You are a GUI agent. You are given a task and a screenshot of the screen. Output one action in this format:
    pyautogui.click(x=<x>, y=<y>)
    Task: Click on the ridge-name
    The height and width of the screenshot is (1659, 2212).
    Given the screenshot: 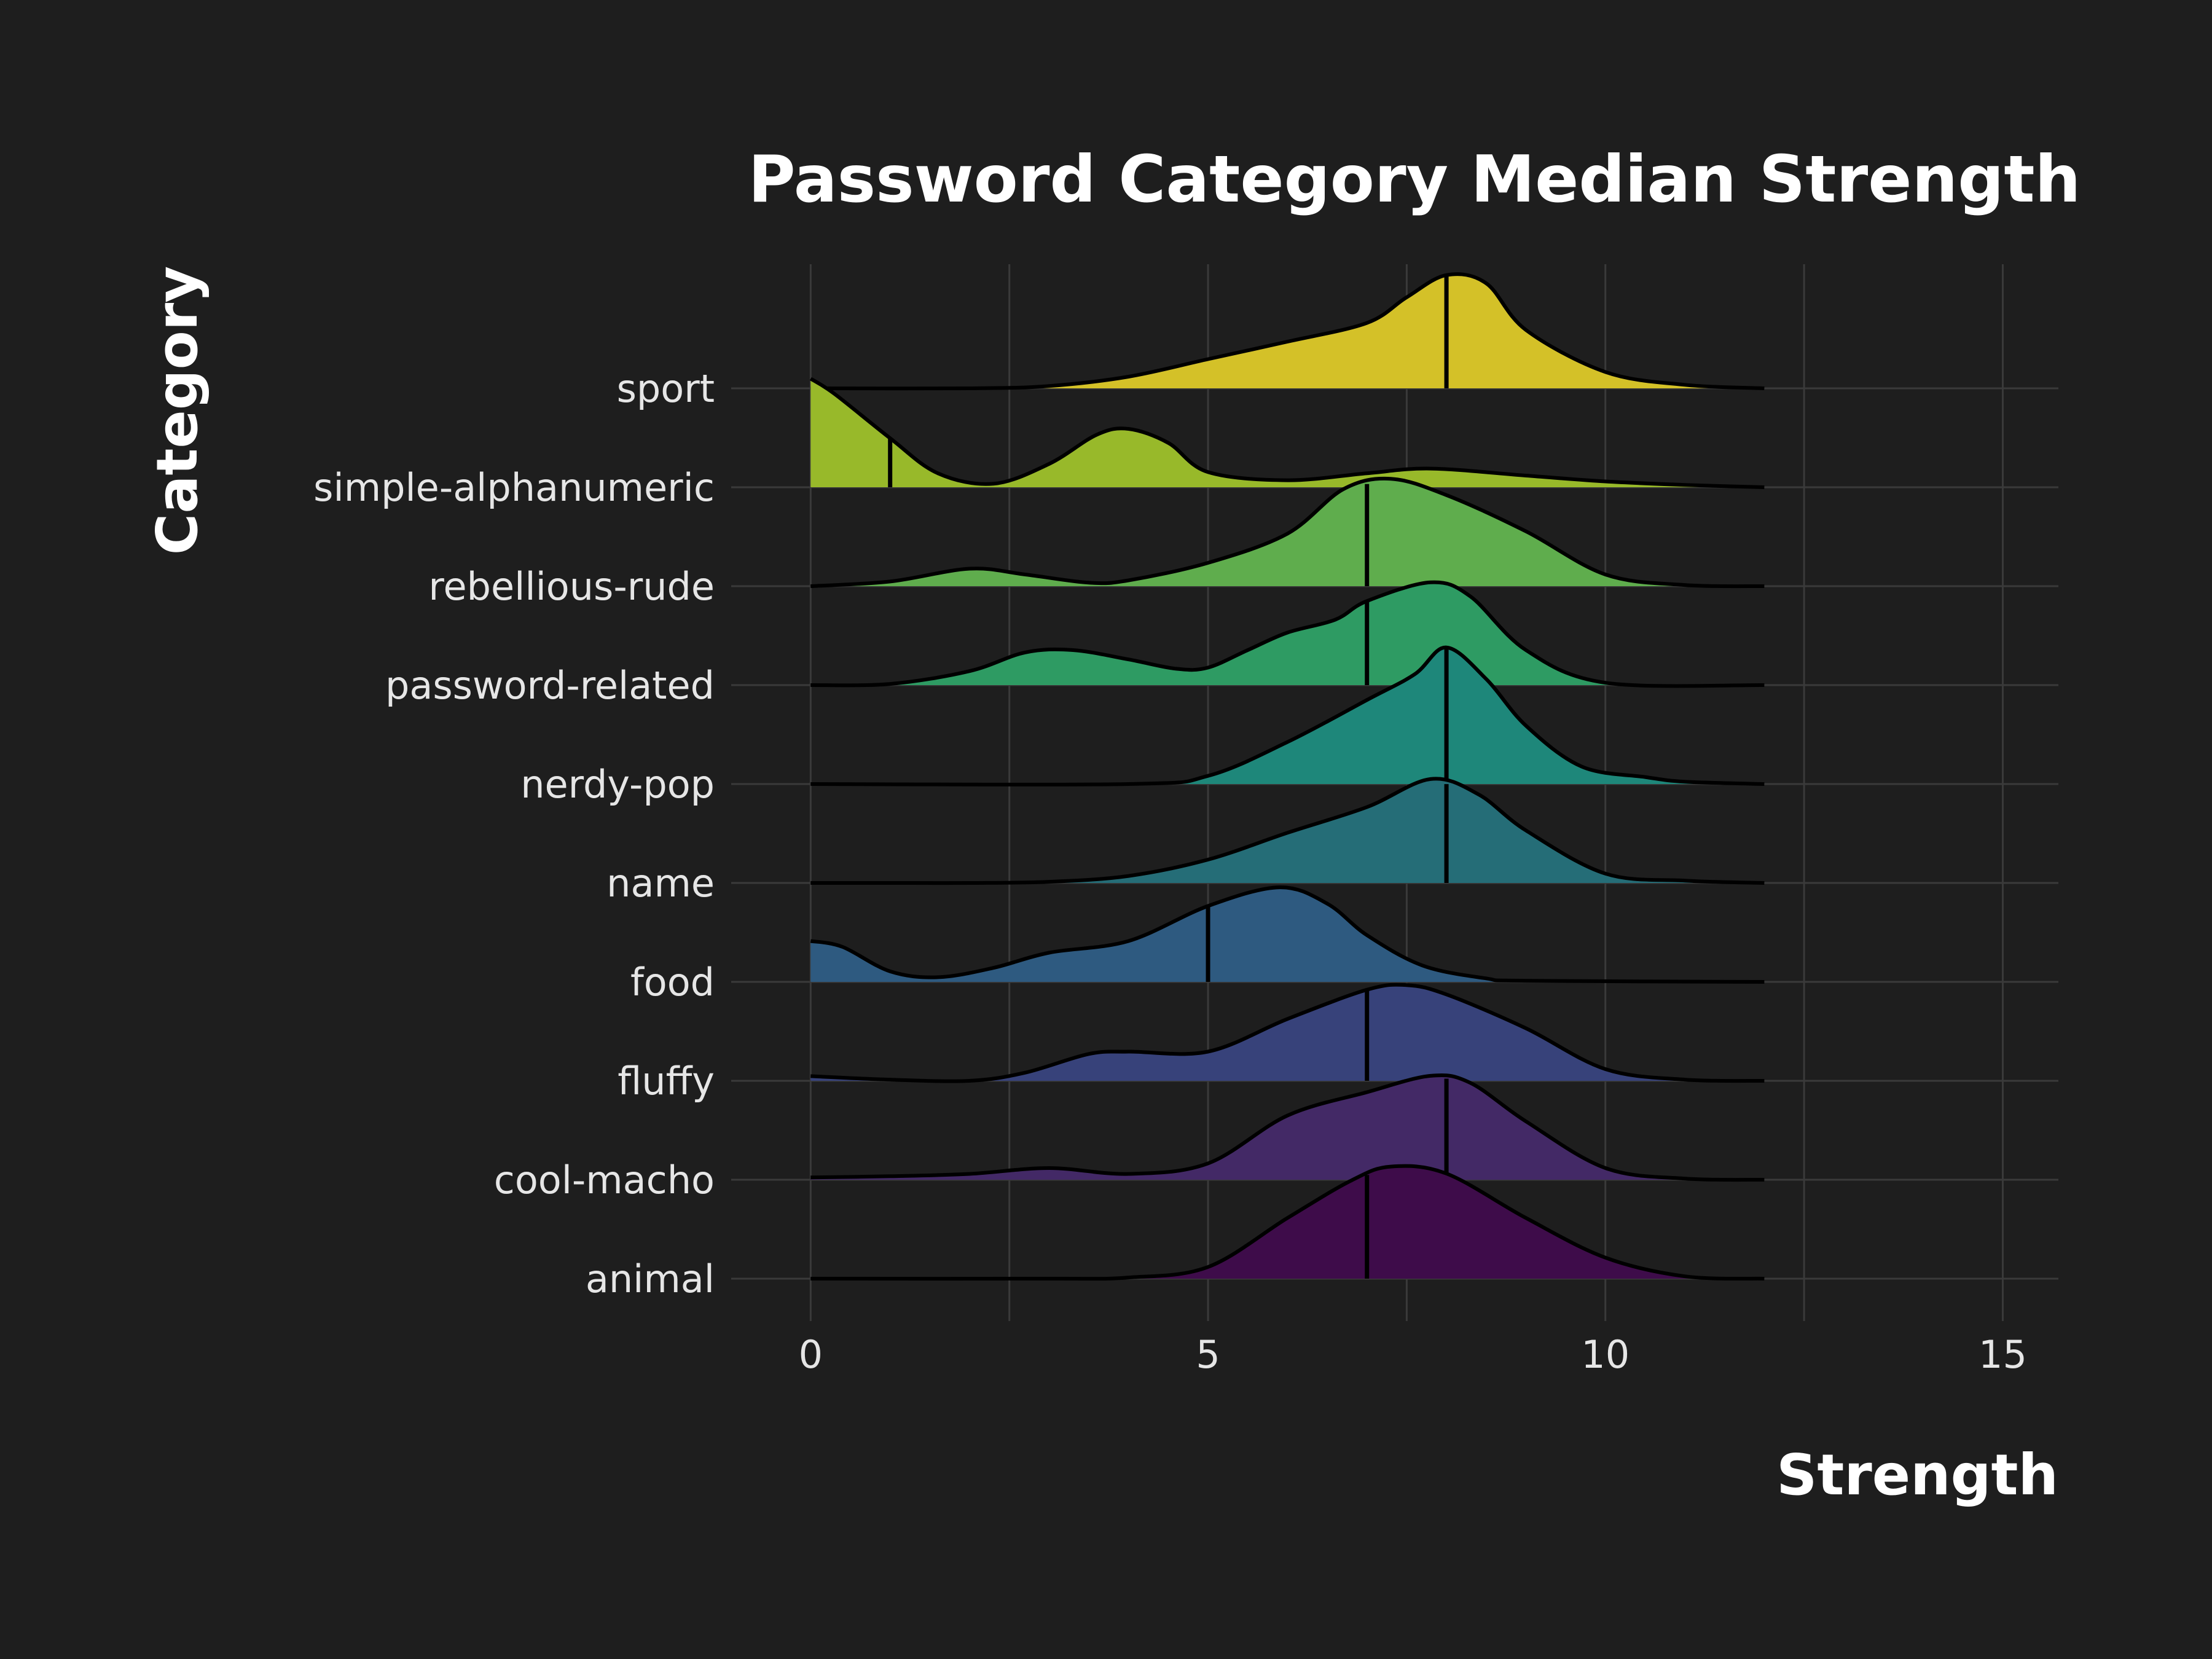 What is the action you would take?
    pyautogui.click(x=1287, y=831)
    